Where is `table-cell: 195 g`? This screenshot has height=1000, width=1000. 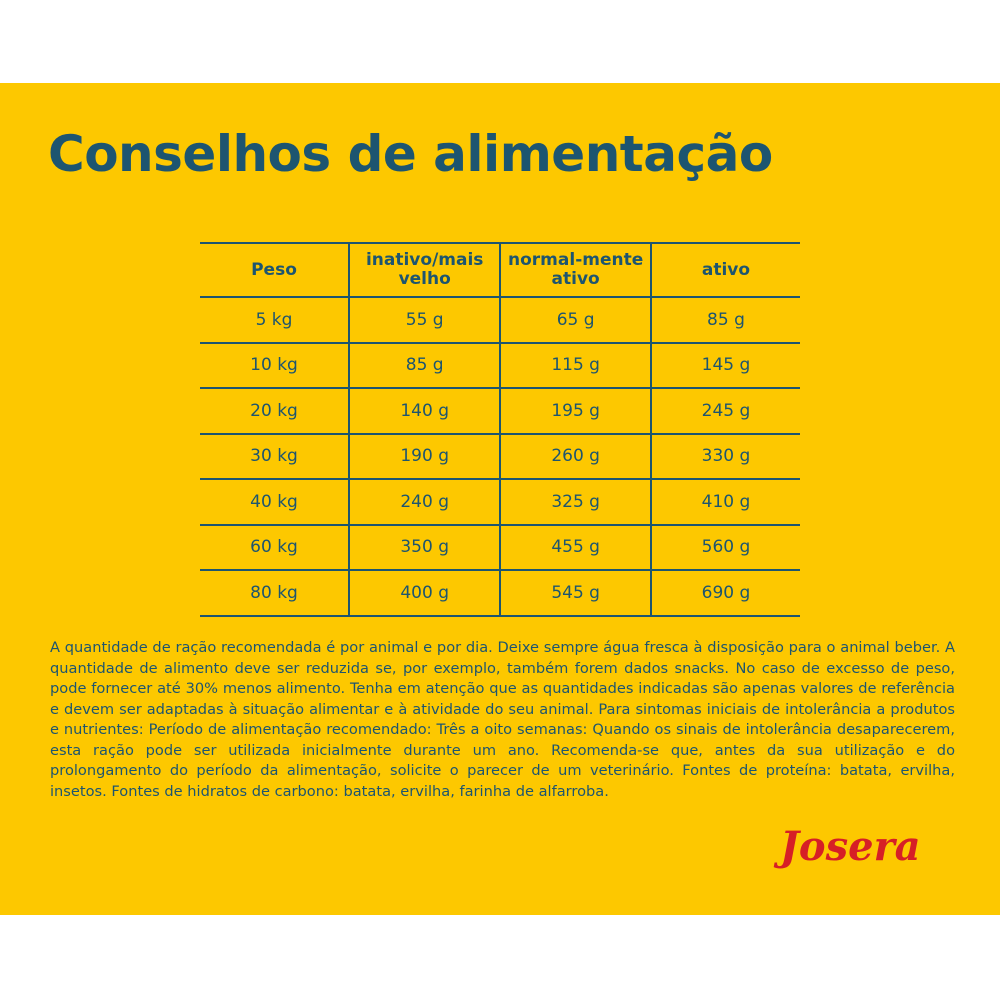
table-cell: 195 g is located at coordinates (575, 411).